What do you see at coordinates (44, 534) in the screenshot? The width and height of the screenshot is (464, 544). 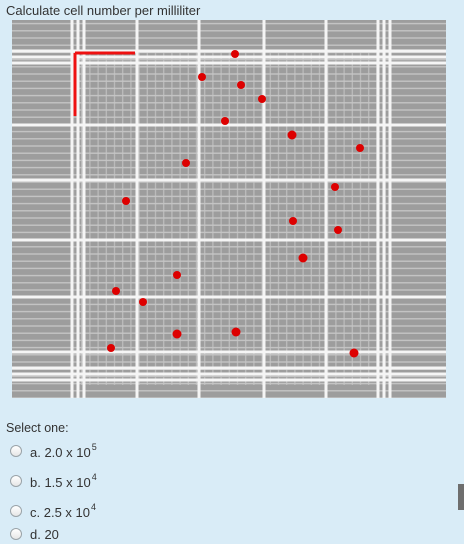 I see `option-label: d. 20` at bounding box center [44, 534].